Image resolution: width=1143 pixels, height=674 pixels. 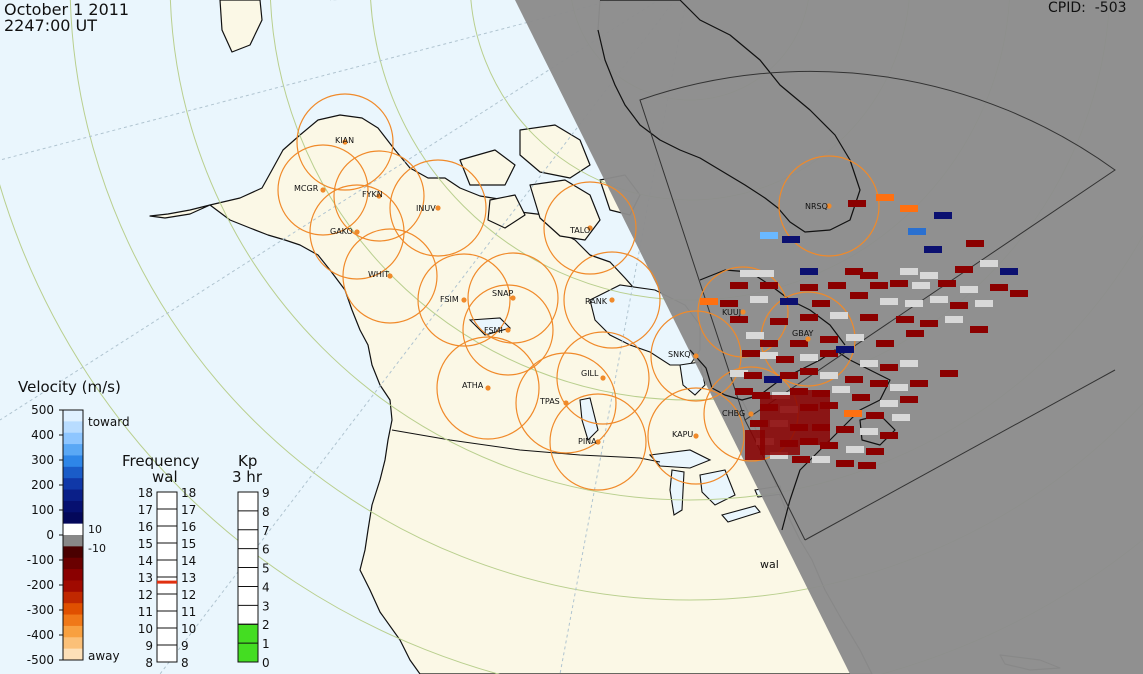 I want to click on frequency-right-label: 13, so click(x=188, y=578).